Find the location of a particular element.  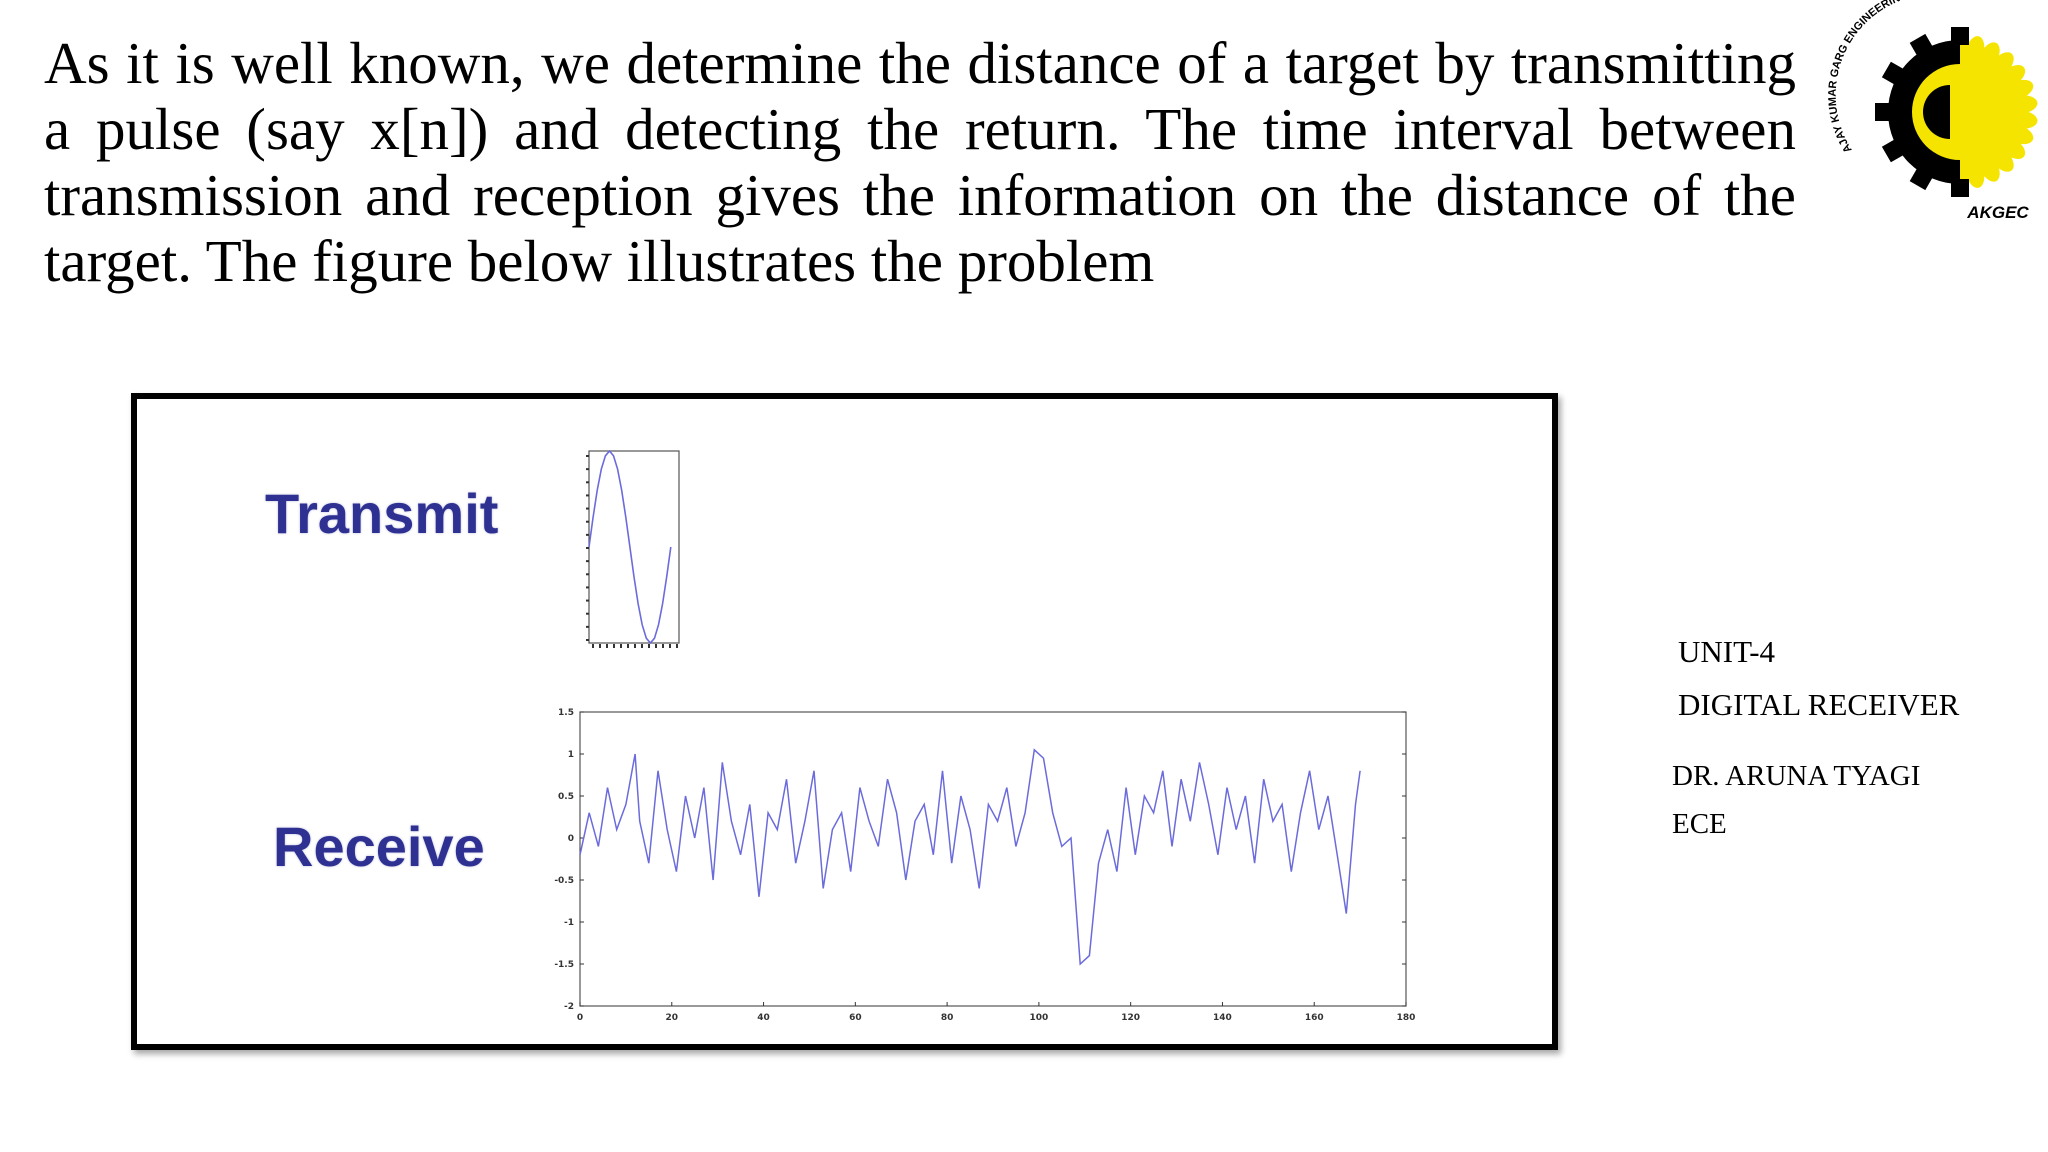

receive-x-tick-label: 80 is located at coordinates (947, 1018).